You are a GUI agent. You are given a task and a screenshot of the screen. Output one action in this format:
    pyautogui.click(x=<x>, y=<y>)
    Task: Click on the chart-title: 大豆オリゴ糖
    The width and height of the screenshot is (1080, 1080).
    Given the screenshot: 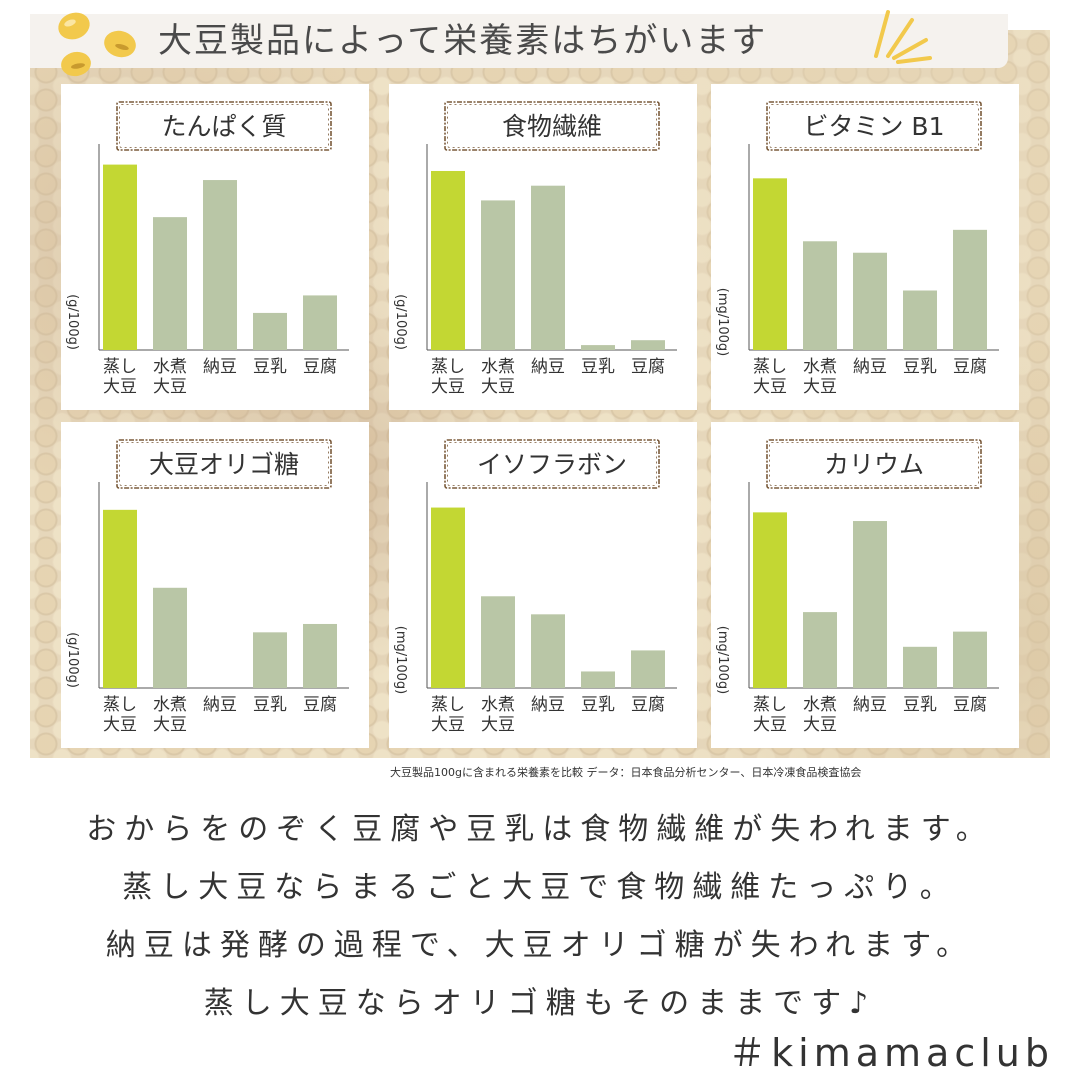 What is the action you would take?
    pyautogui.click(x=224, y=464)
    